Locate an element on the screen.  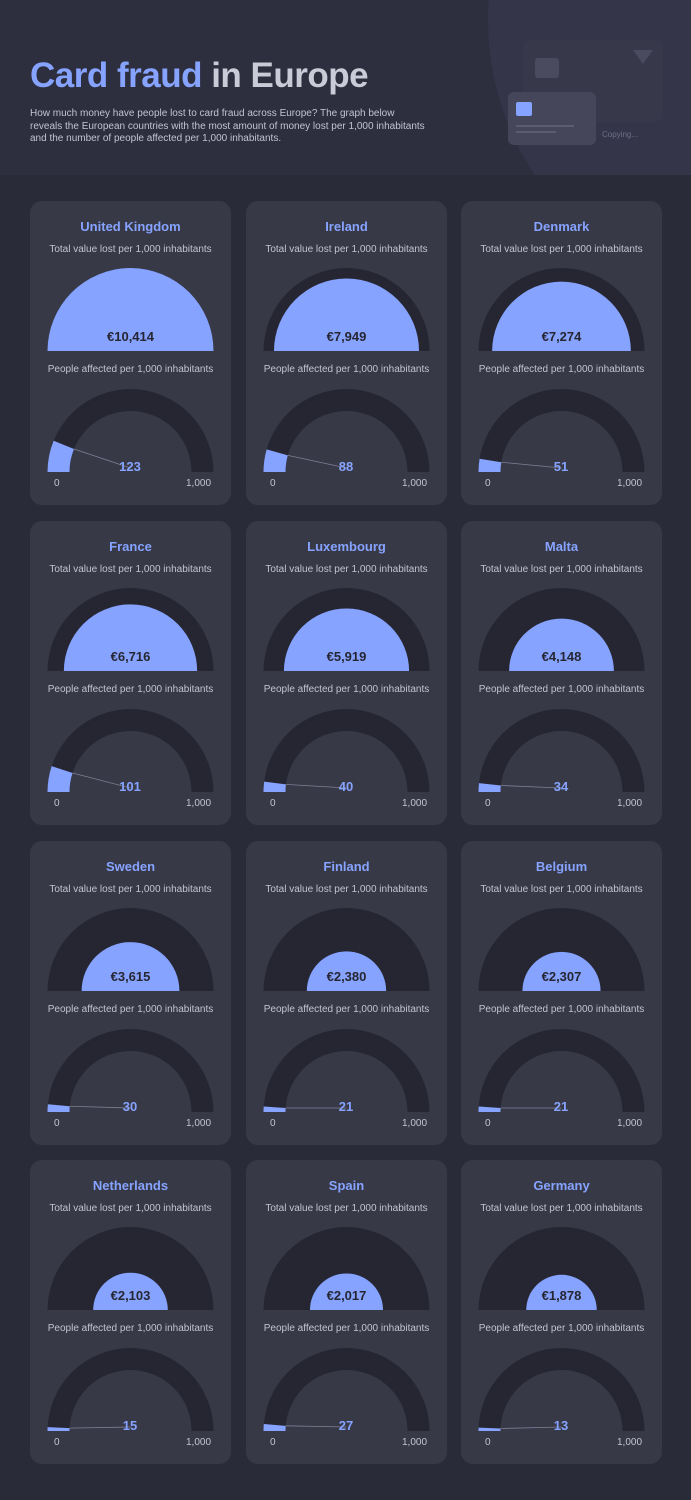
page-title: Card fraud in Europe is located at coordinates (199, 76).